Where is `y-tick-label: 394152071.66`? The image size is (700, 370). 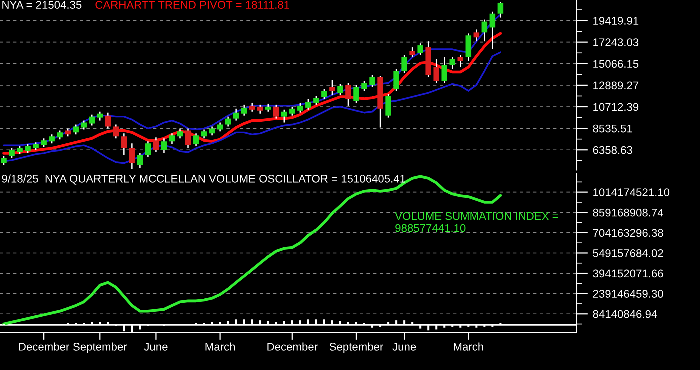 y-tick-label: 394152071.66 is located at coordinates (628, 274).